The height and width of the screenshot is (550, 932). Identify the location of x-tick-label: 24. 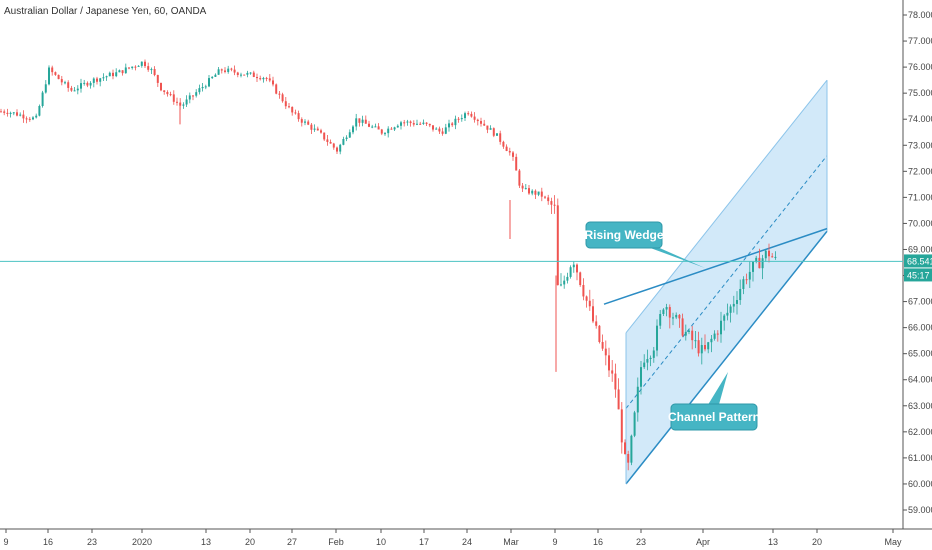
(467, 542).